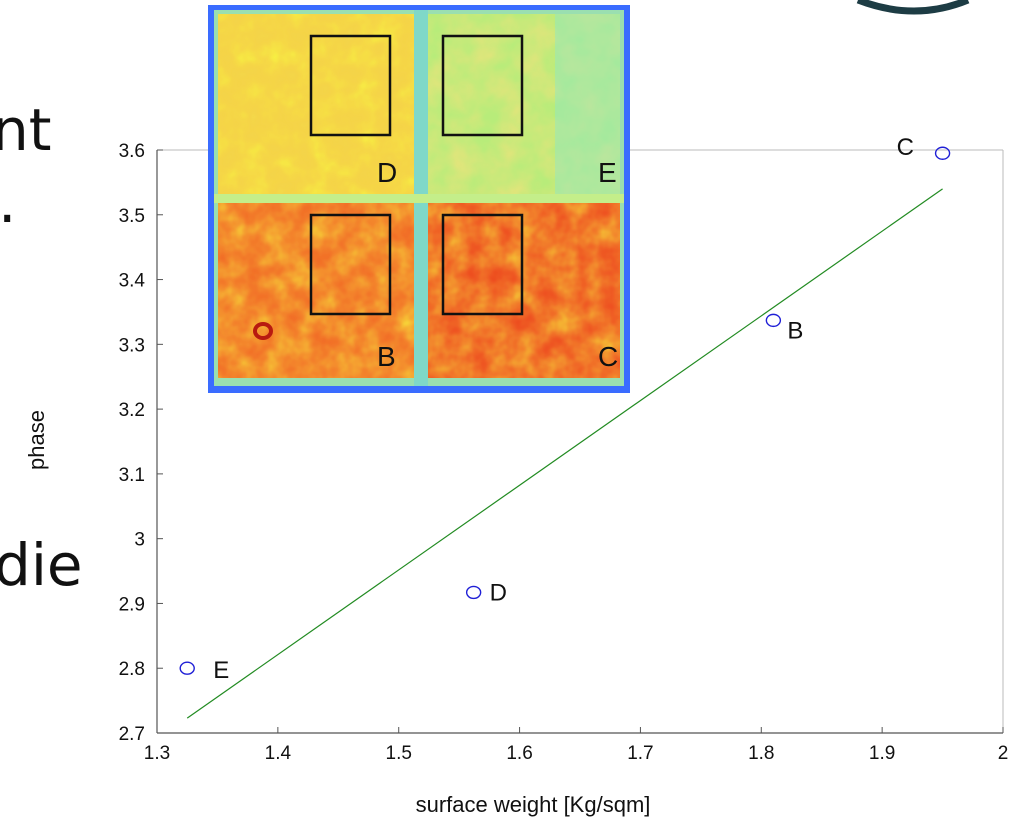 This screenshot has width=1023, height=828. Describe the element at coordinates (141, 443) in the screenshot. I see `y-tick-group: 2.7 2.8 2.9 3 3.1 3.2 3.3 3.4 3.5 3.6` at that location.